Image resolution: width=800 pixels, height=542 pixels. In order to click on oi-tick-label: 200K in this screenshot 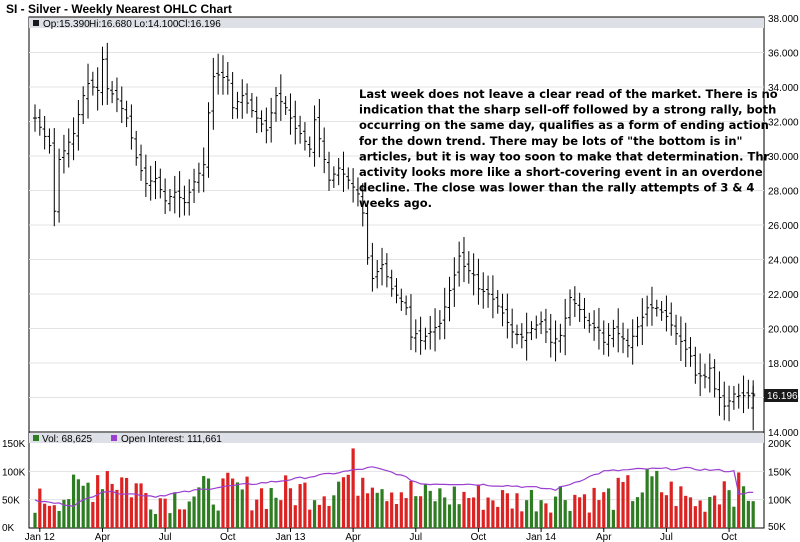, I will do `click(780, 444)`.